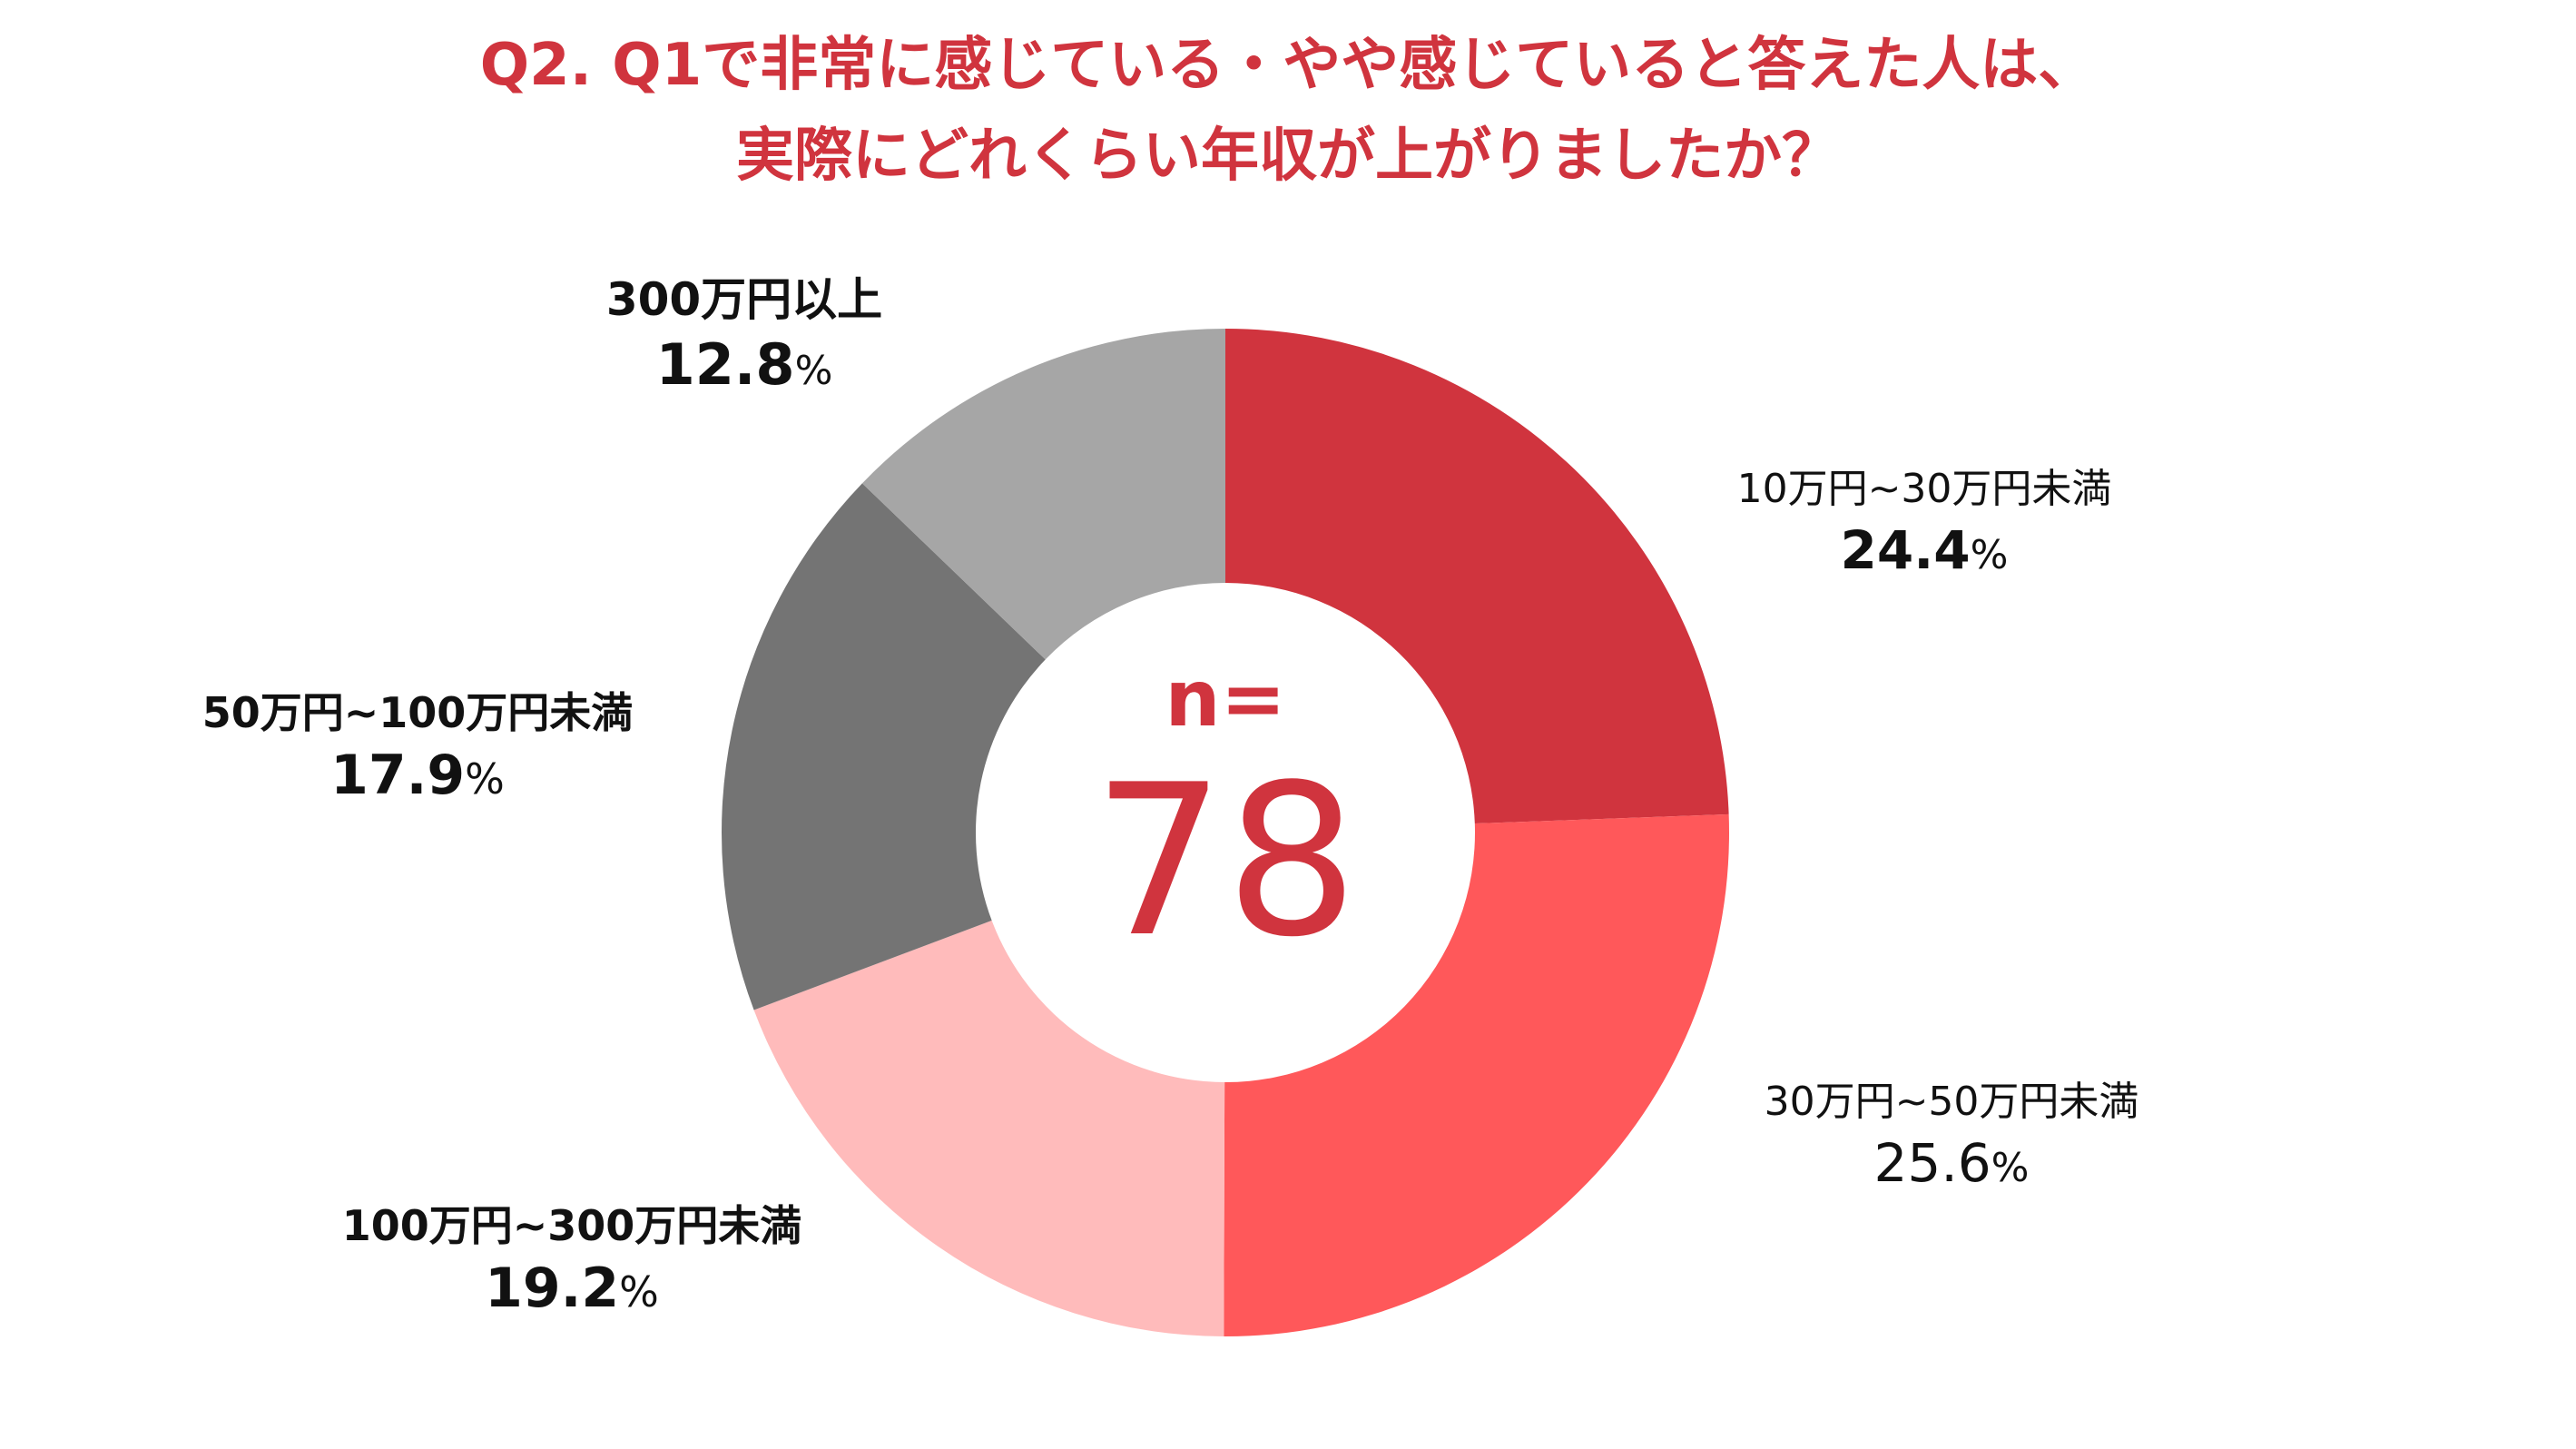 The height and width of the screenshot is (1449, 2576). I want to click on slice-label-100-300: 100万円~300万円未満 19.2%, so click(571, 1262).